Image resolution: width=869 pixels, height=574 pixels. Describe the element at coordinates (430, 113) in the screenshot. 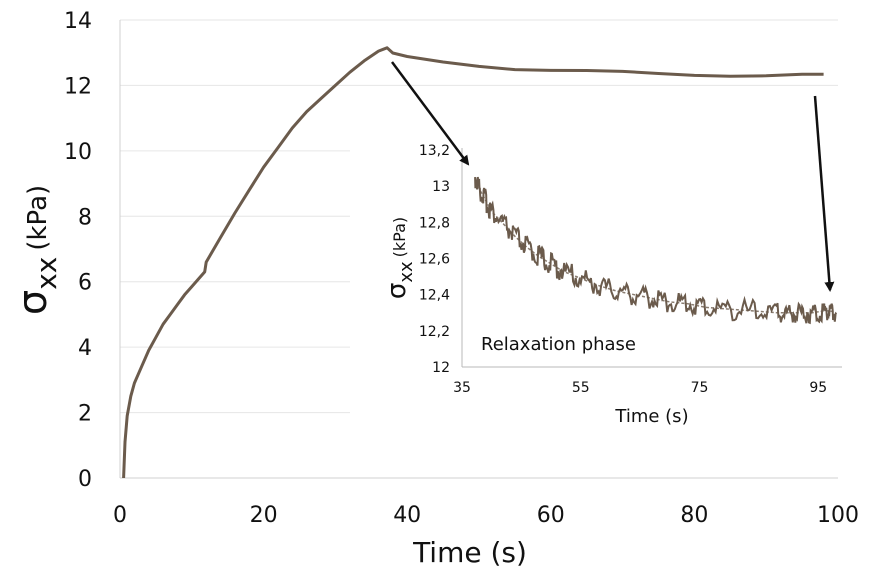

I see `zoom-arrow-left` at that location.